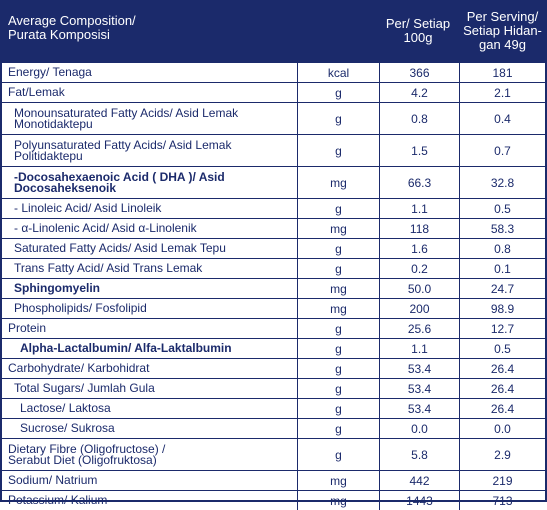 The width and height of the screenshot is (547, 510). I want to click on row-name: Sucrose/ Sukrosa, so click(150, 428).